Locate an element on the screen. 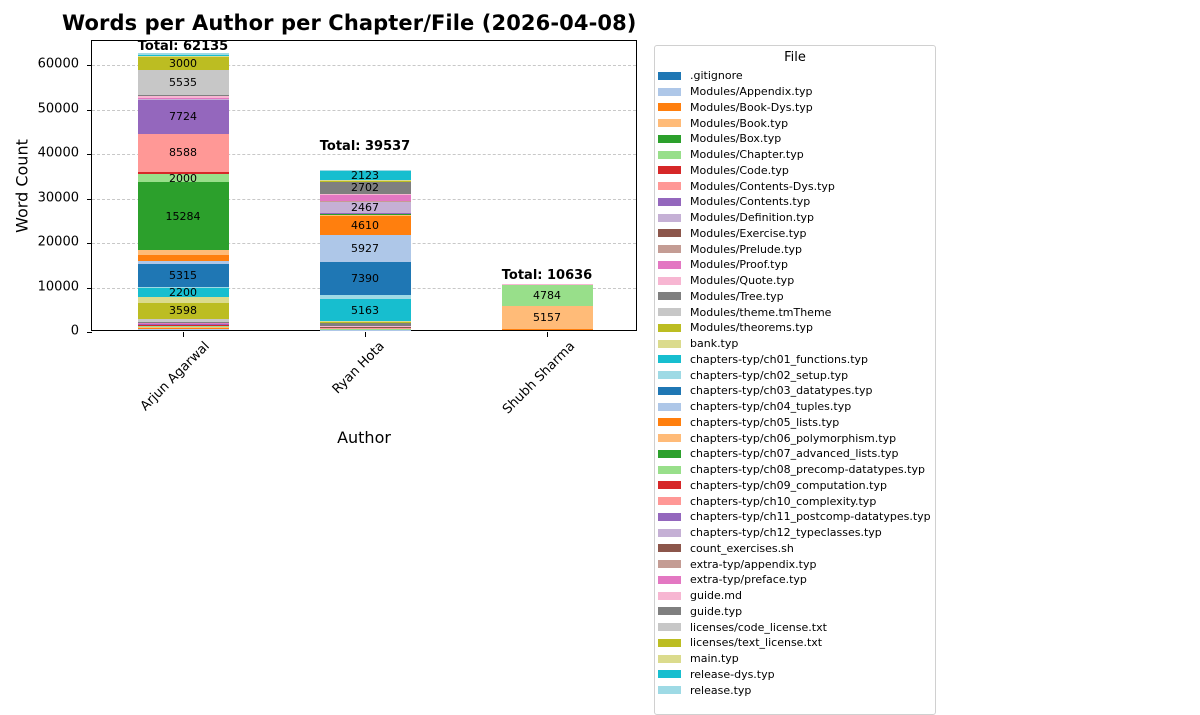 This screenshot has height=715, width=1200. legend-item: chapters-typ/ch01_functions.typ is located at coordinates (763, 360).